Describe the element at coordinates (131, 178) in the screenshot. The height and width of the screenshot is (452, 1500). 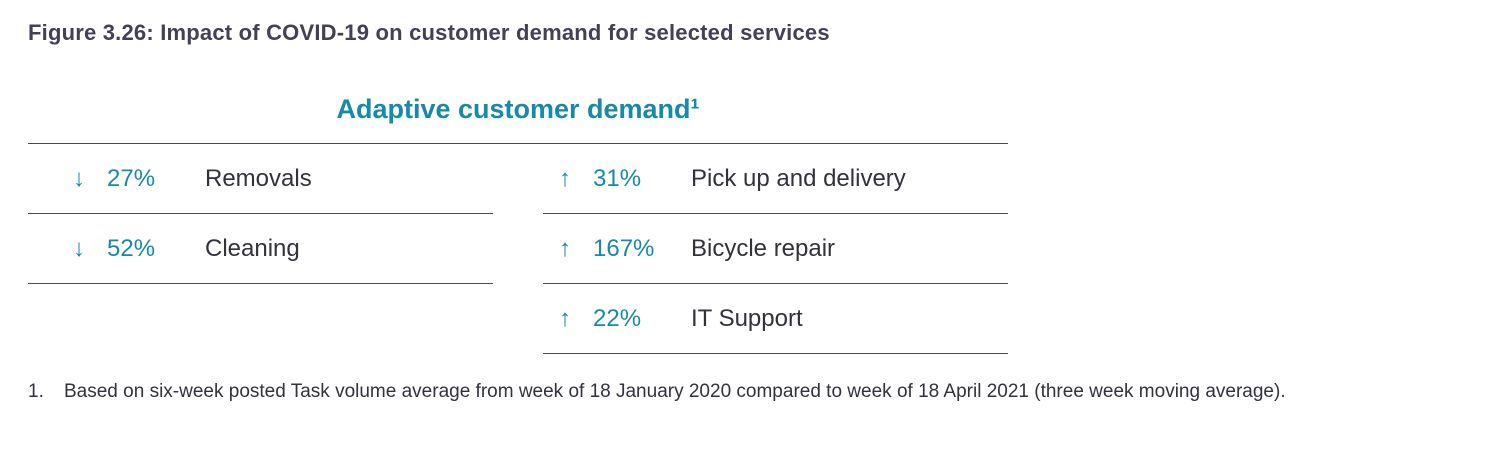
I see `percent-value: 27%` at that location.